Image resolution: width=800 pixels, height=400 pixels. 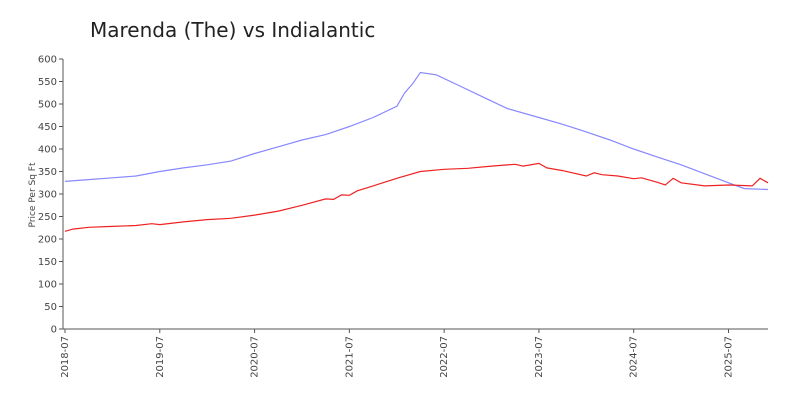 I want to click on y-tick-label: 250, so click(x=47, y=217).